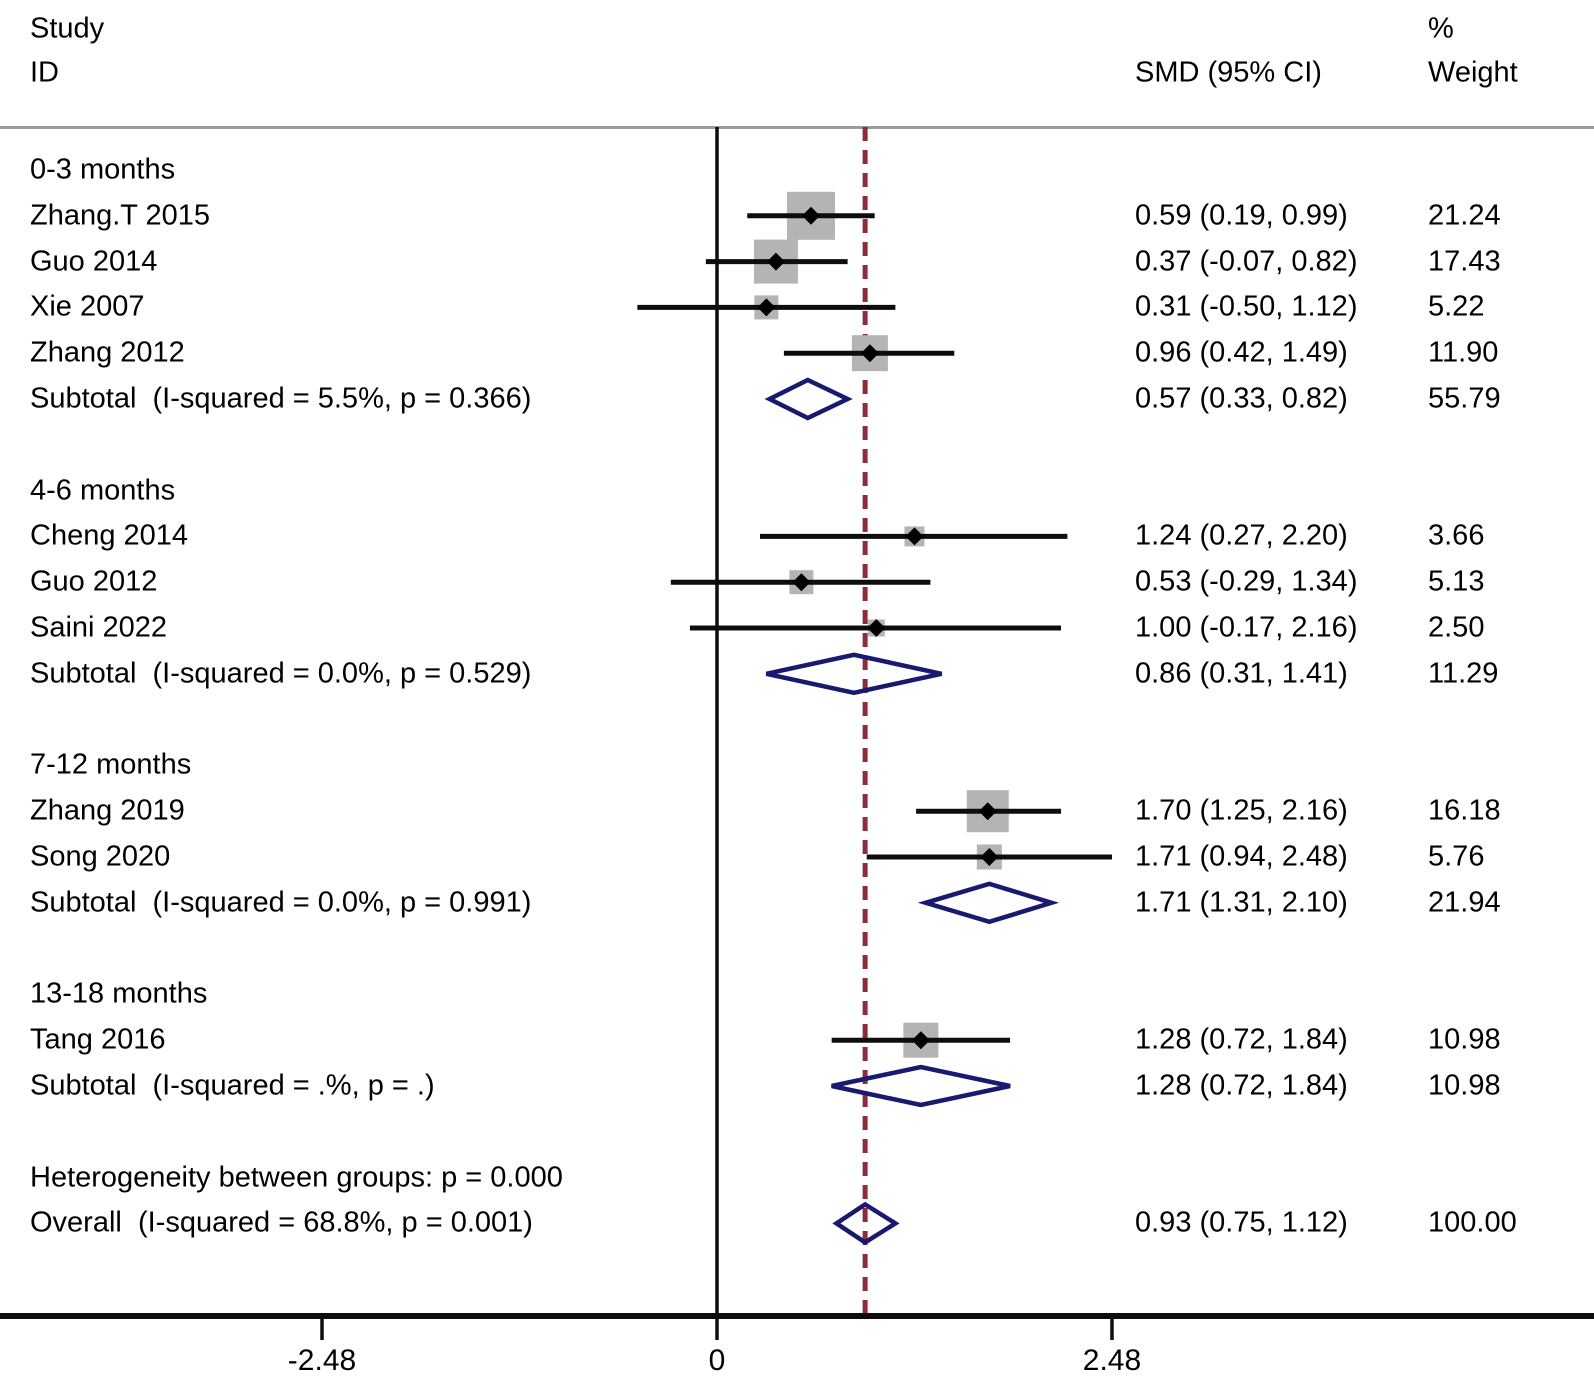 This screenshot has height=1387, width=1594. Describe the element at coordinates (1241, 1085) in the screenshot. I see `subtotal-smd-value: 1.28 (0.72, 1.84)` at that location.